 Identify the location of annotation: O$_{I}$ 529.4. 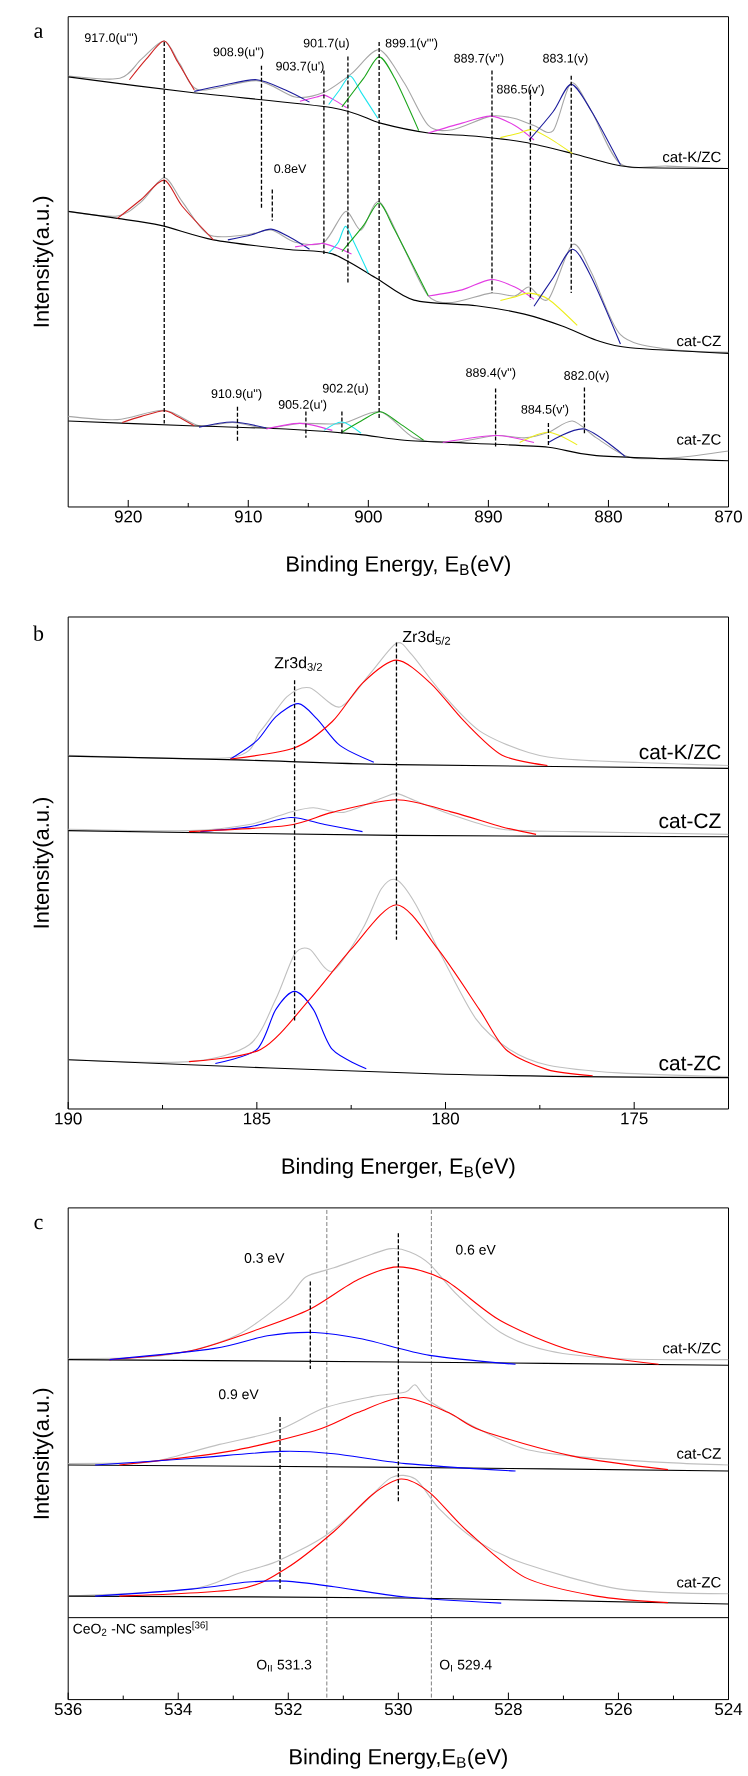
(465, 1665).